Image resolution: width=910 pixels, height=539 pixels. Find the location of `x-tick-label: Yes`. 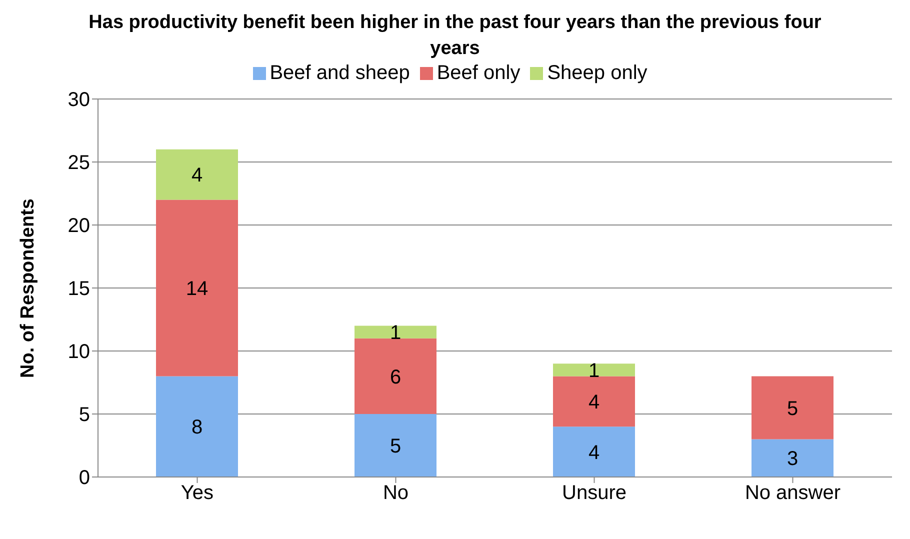

x-tick-label: Yes is located at coordinates (197, 493).